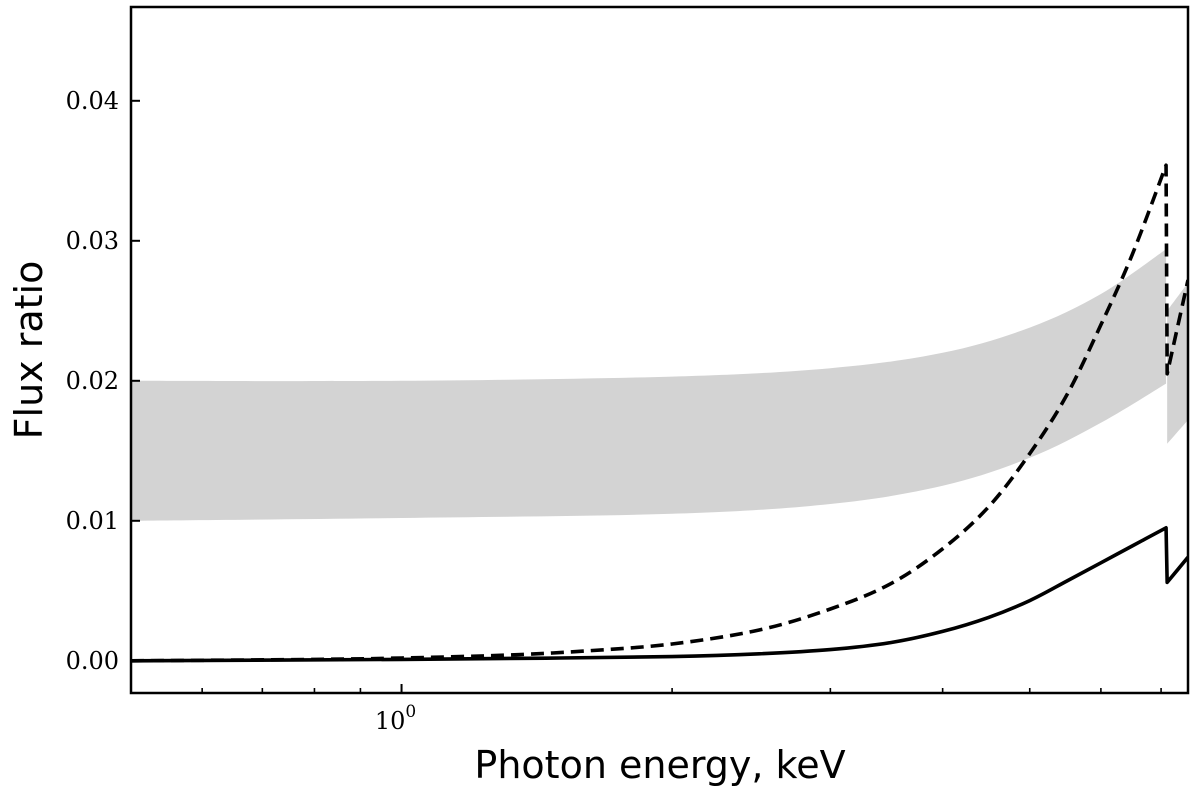 This screenshot has height=796, width=1200. What do you see at coordinates (92, 661) in the screenshot?
I see `y-tick-label: 0.00` at bounding box center [92, 661].